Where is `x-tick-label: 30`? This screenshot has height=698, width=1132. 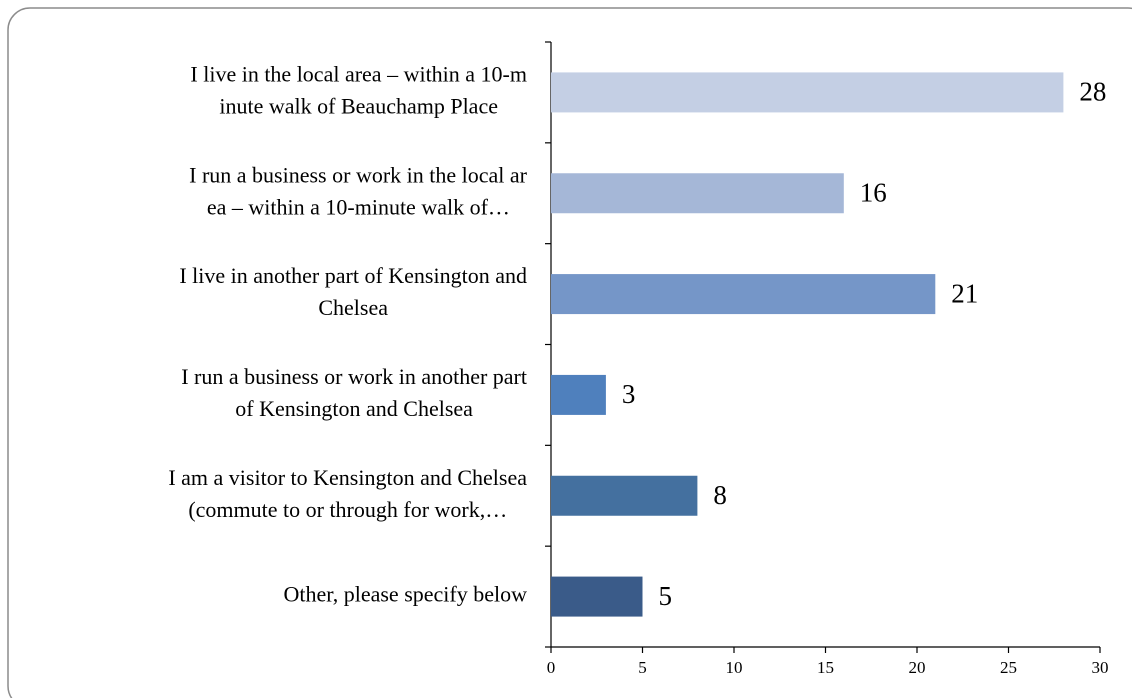 x-tick-label: 30 is located at coordinates (1100, 667).